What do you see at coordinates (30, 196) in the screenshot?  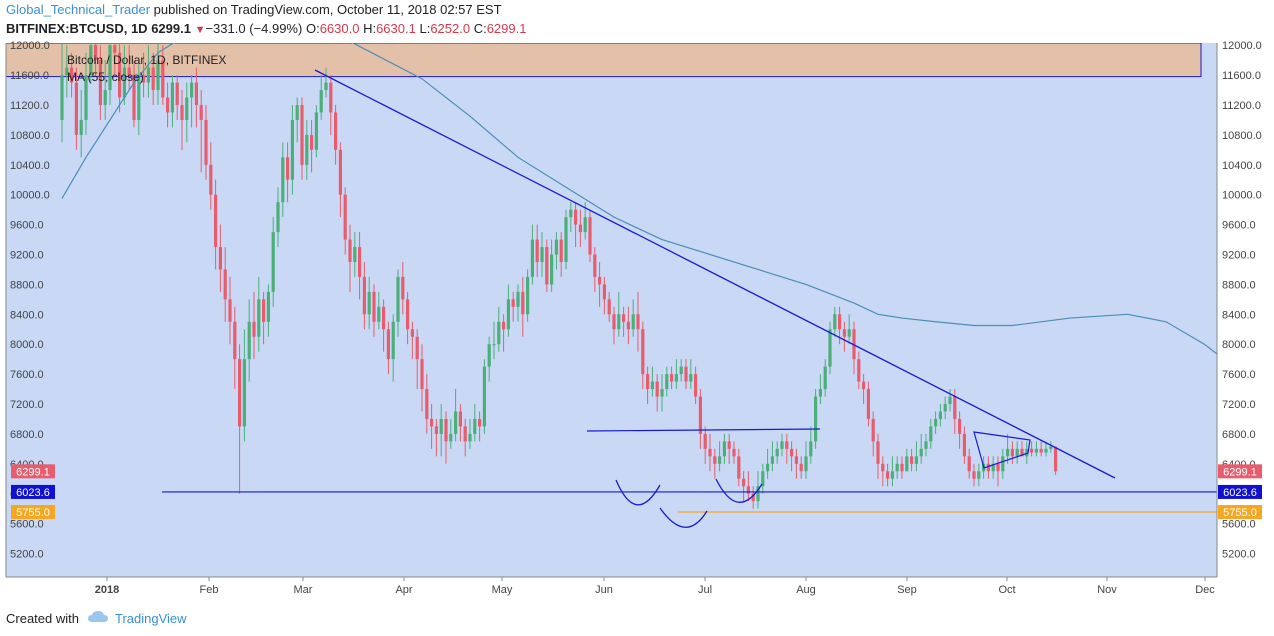 I see `y-tick-label-left: 10000.0` at bounding box center [30, 196].